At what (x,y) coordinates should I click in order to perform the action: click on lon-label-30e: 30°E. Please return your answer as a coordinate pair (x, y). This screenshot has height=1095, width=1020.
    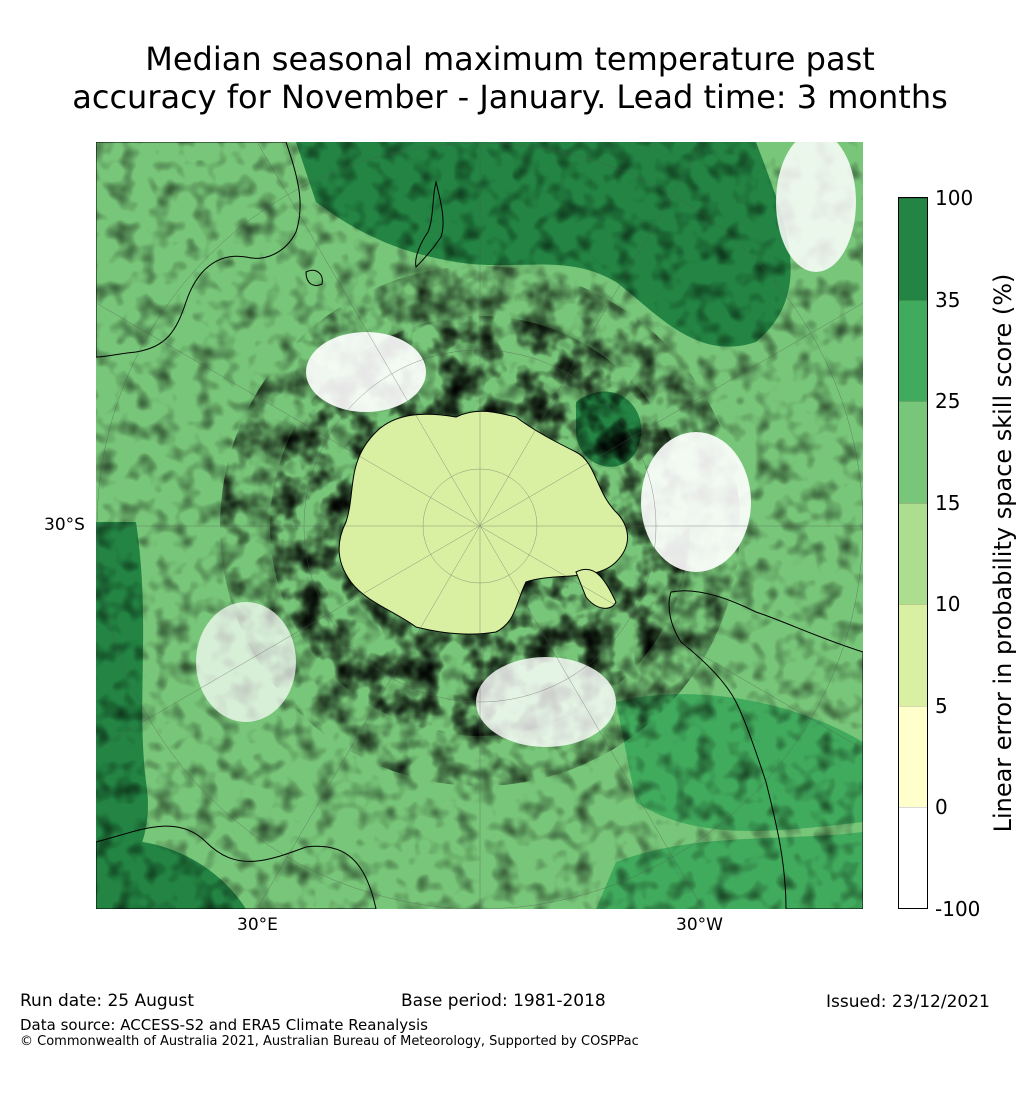
    Looking at the image, I should click on (257, 925).